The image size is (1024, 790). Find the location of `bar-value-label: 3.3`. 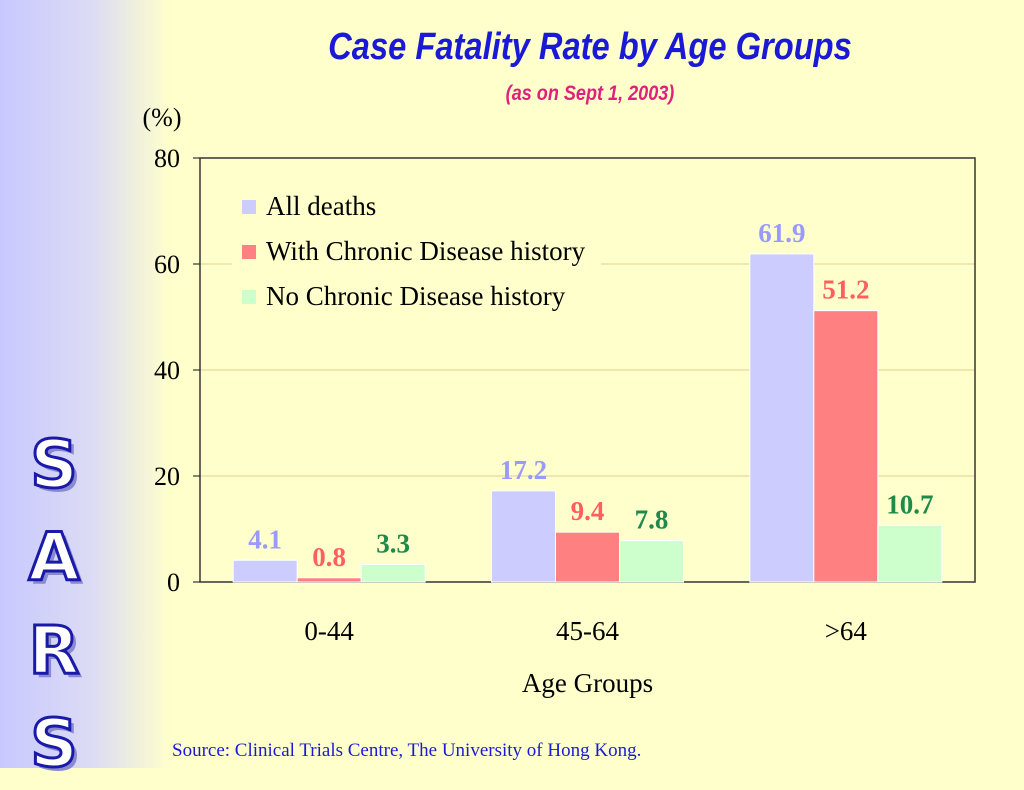

bar-value-label: 3.3 is located at coordinates (393, 544).